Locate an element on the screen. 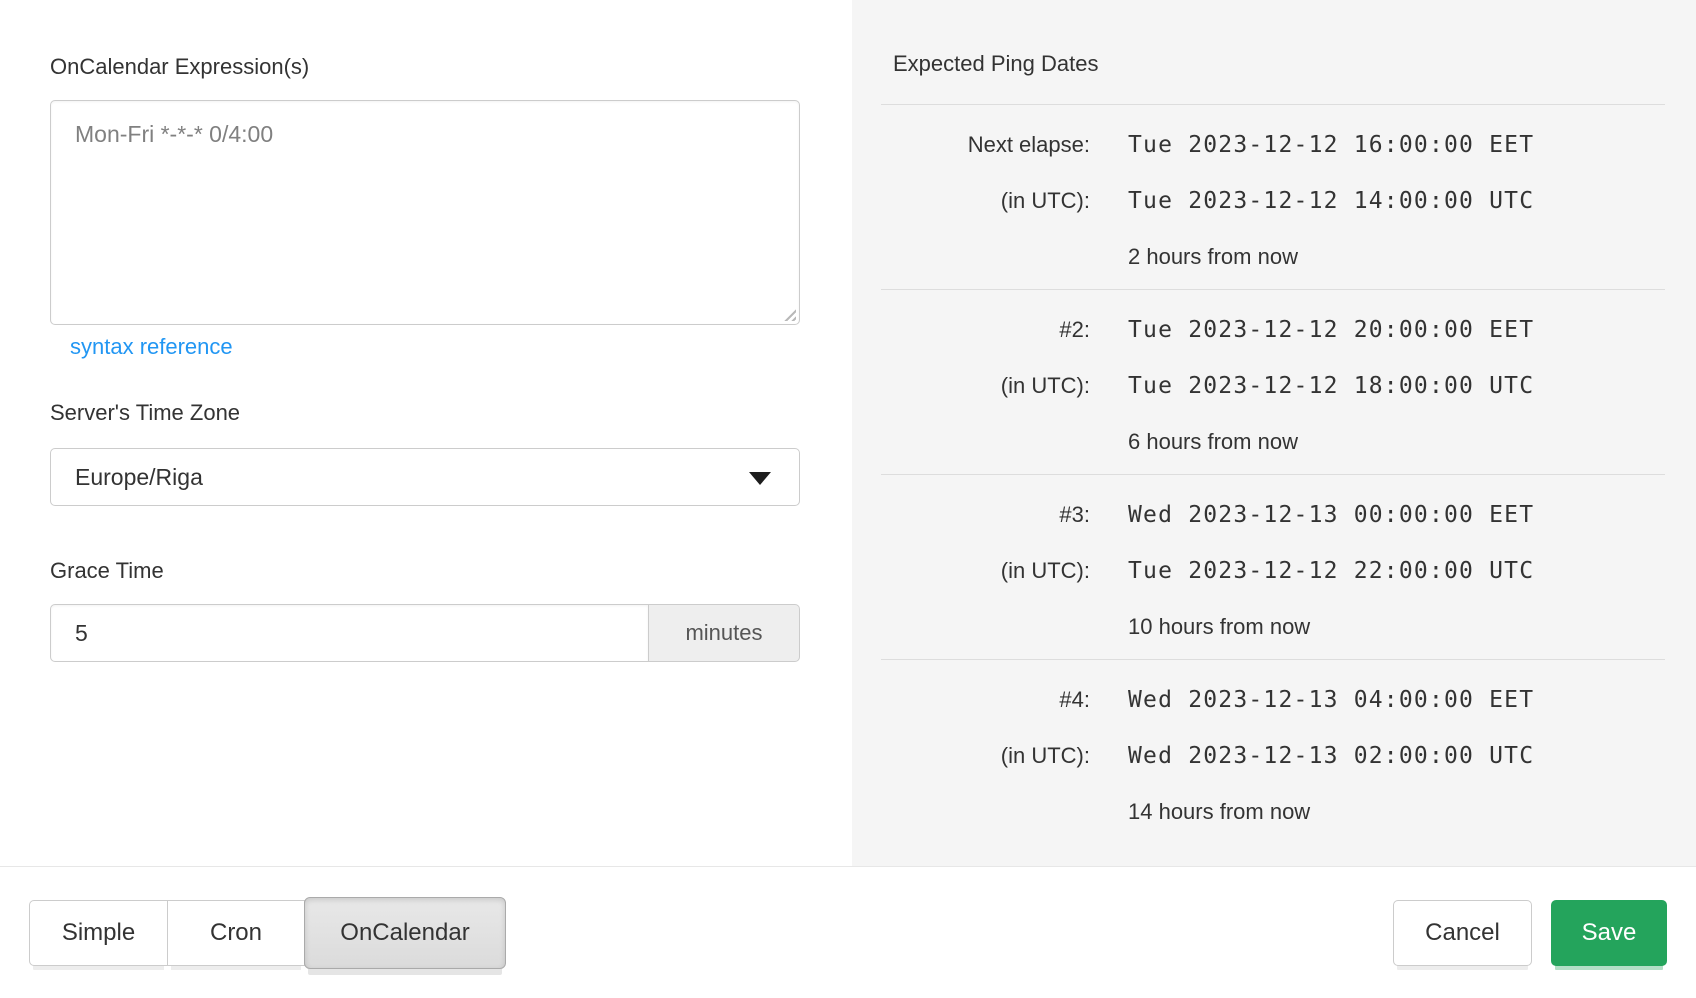  expression-textarea: Mon-Fri *-*-* 0/4:00 is located at coordinates (425, 212).